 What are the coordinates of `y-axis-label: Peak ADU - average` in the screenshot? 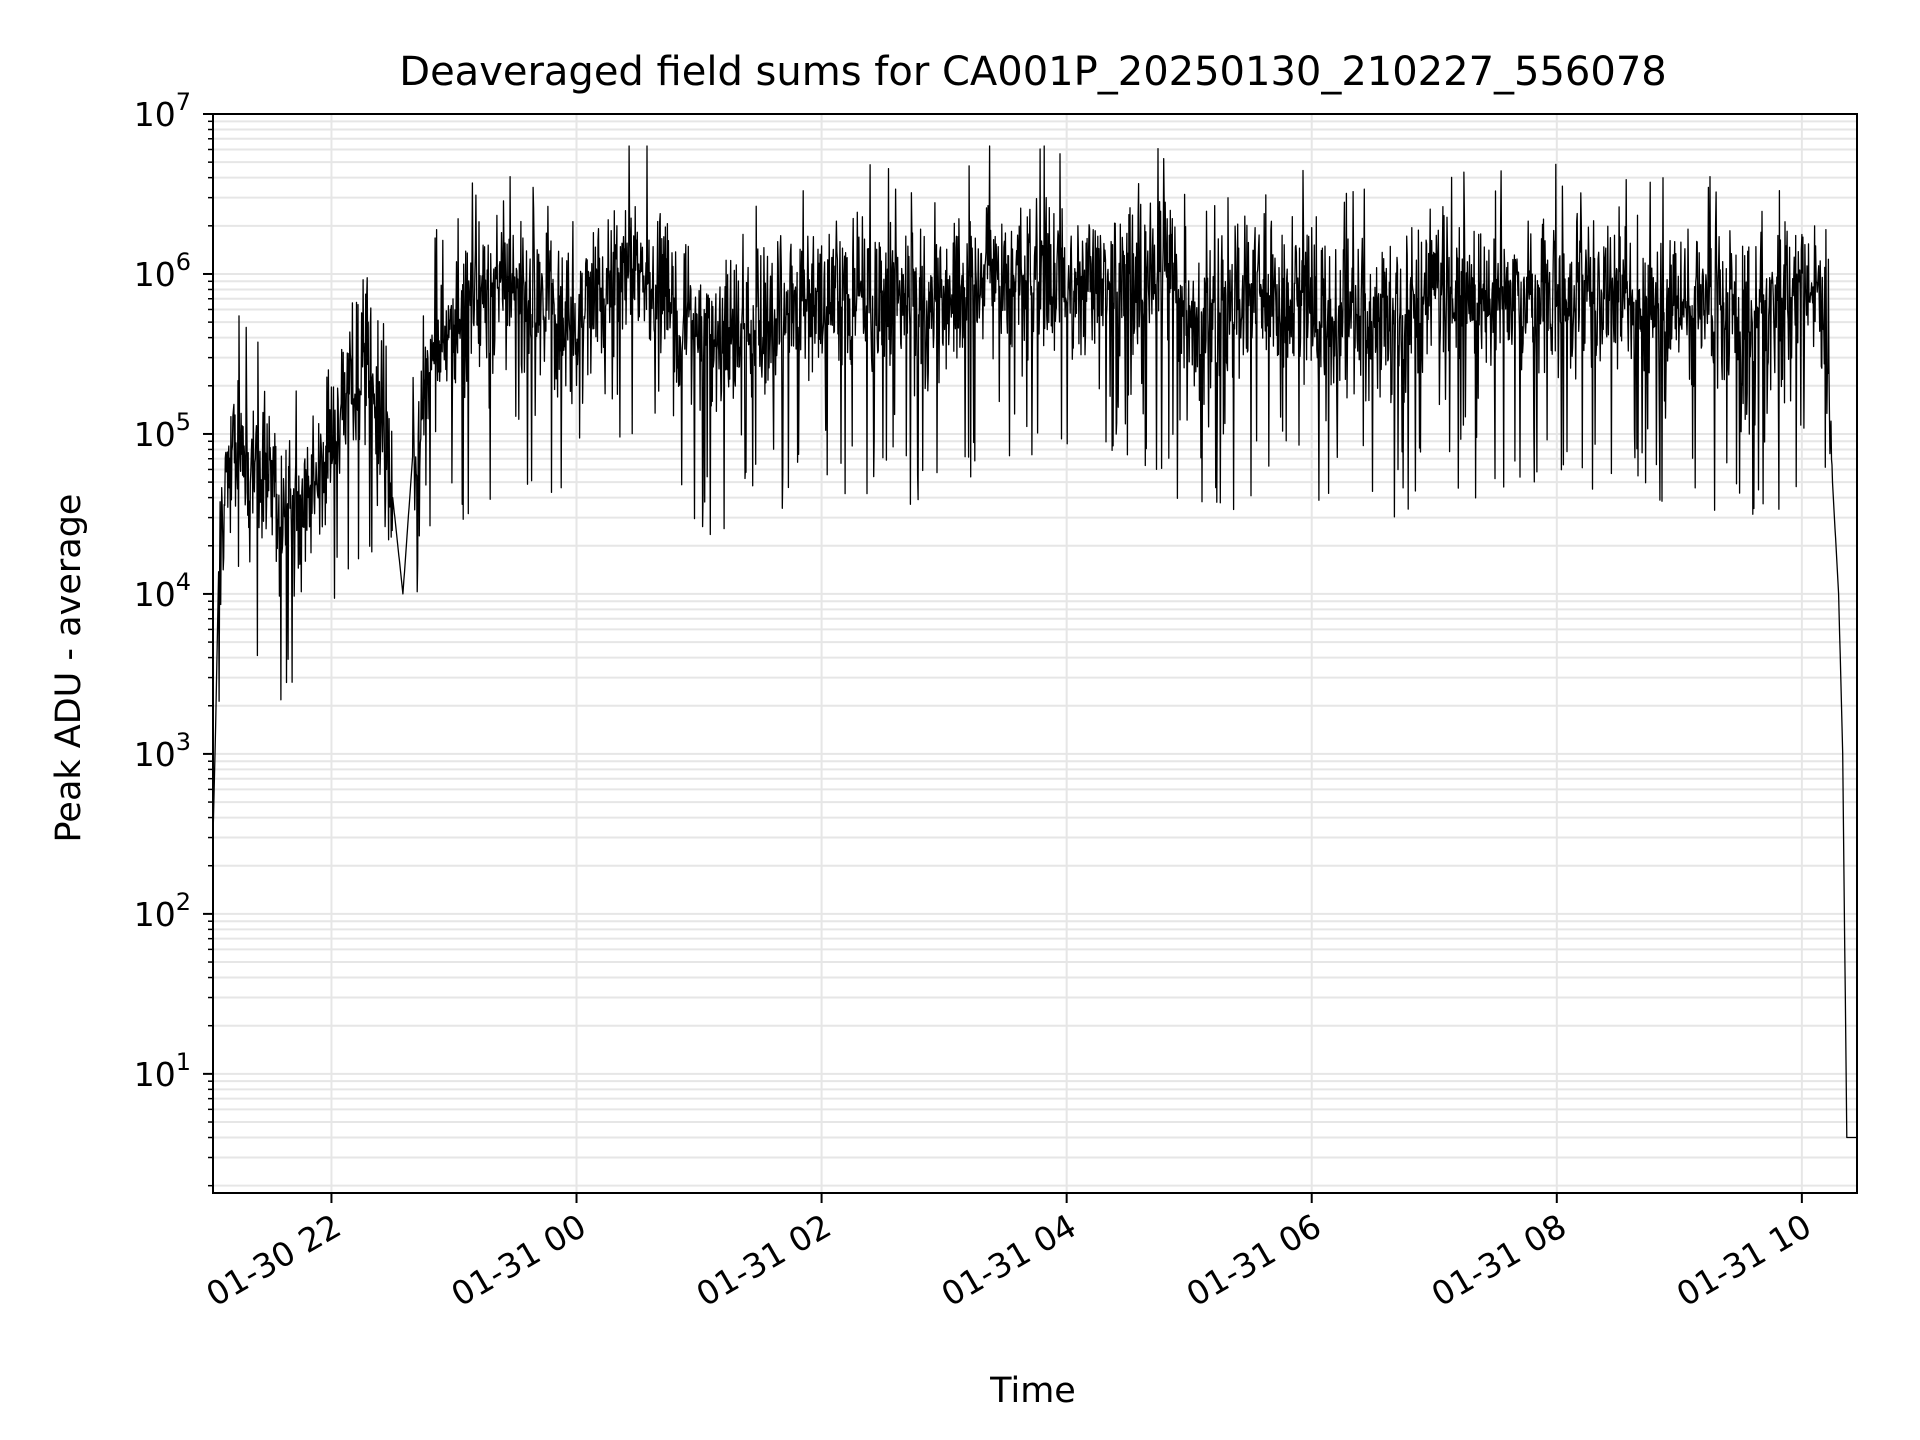 It's located at (69, 668).